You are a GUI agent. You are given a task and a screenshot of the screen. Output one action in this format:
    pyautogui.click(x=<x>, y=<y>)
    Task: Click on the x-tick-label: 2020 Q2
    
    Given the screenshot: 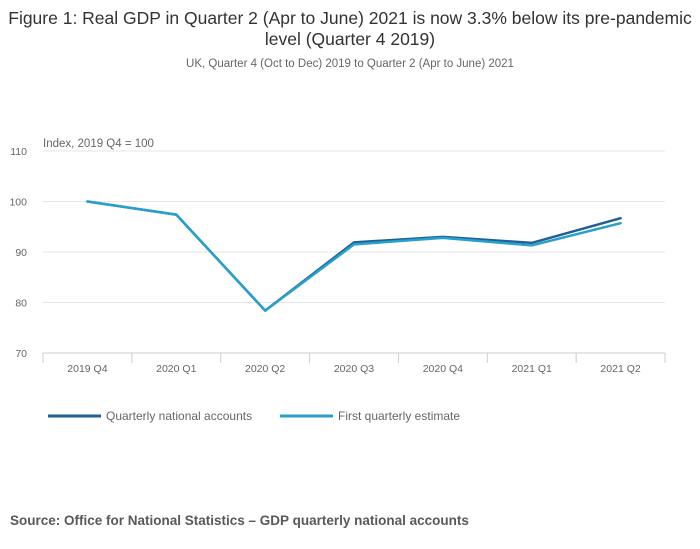 What is the action you would take?
    pyautogui.click(x=265, y=369)
    